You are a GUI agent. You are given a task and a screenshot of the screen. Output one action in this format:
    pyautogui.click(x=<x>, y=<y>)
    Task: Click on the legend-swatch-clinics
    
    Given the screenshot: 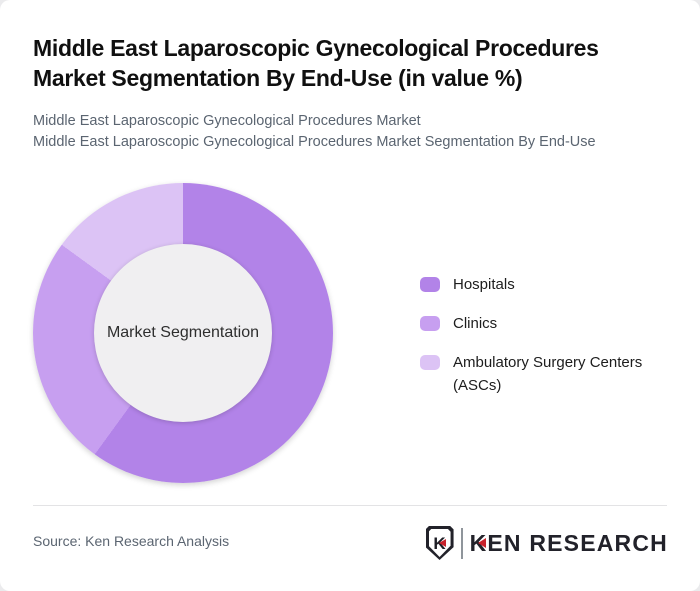 What is the action you would take?
    pyautogui.click(x=430, y=323)
    